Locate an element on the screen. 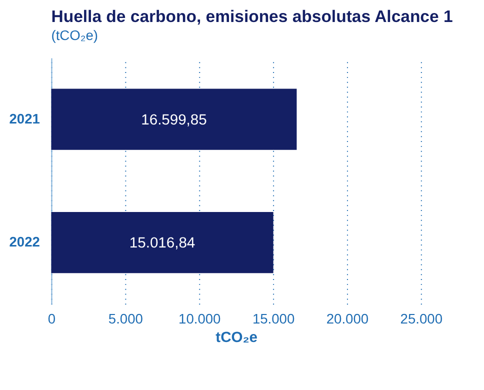 This screenshot has width=484, height=390. x-tick-label: 20.000 is located at coordinates (347, 318).